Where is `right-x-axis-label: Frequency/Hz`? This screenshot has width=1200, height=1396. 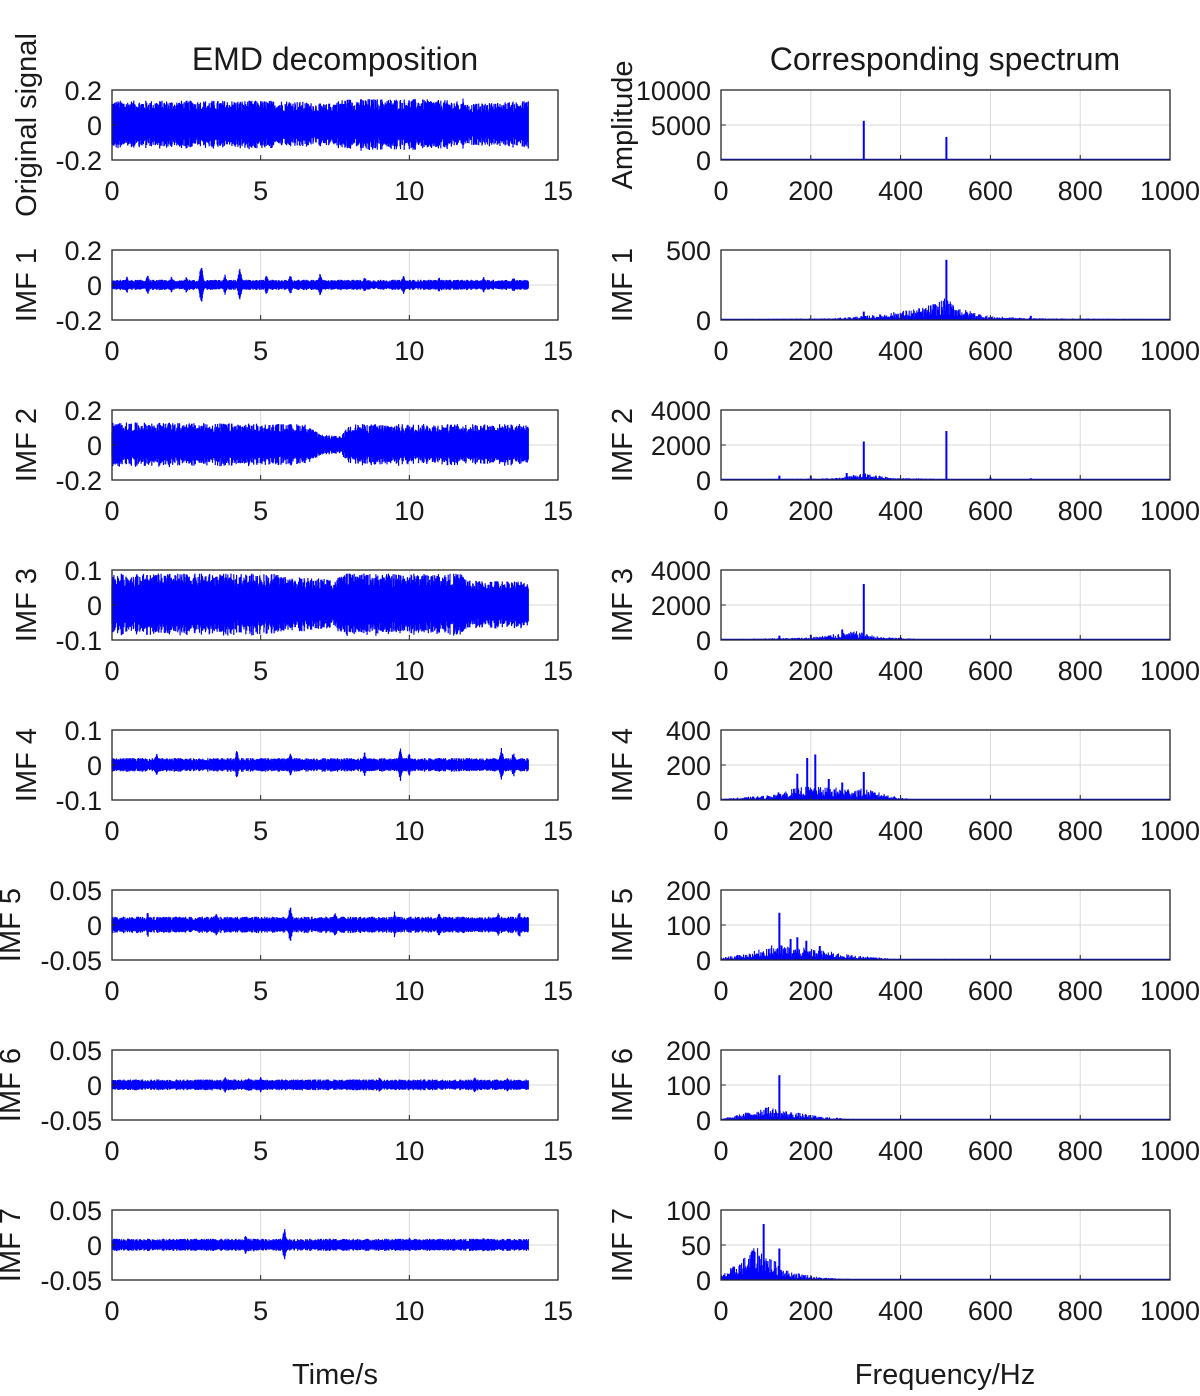
right-x-axis-label: Frequency/Hz is located at coordinates (945, 1375).